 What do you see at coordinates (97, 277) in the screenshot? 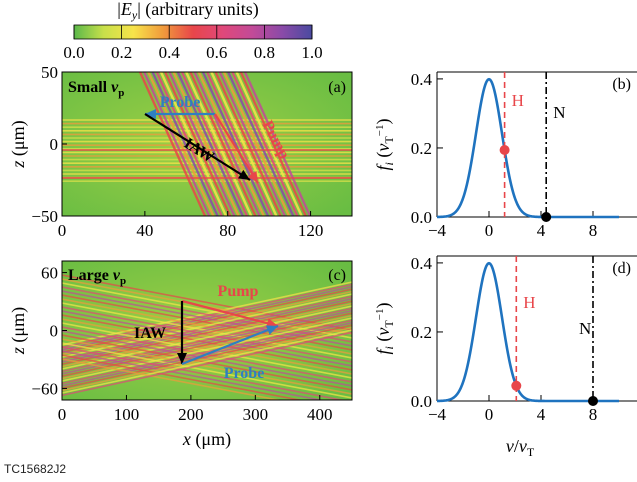
I see `heatmap-c-title: Large vp` at bounding box center [97, 277].